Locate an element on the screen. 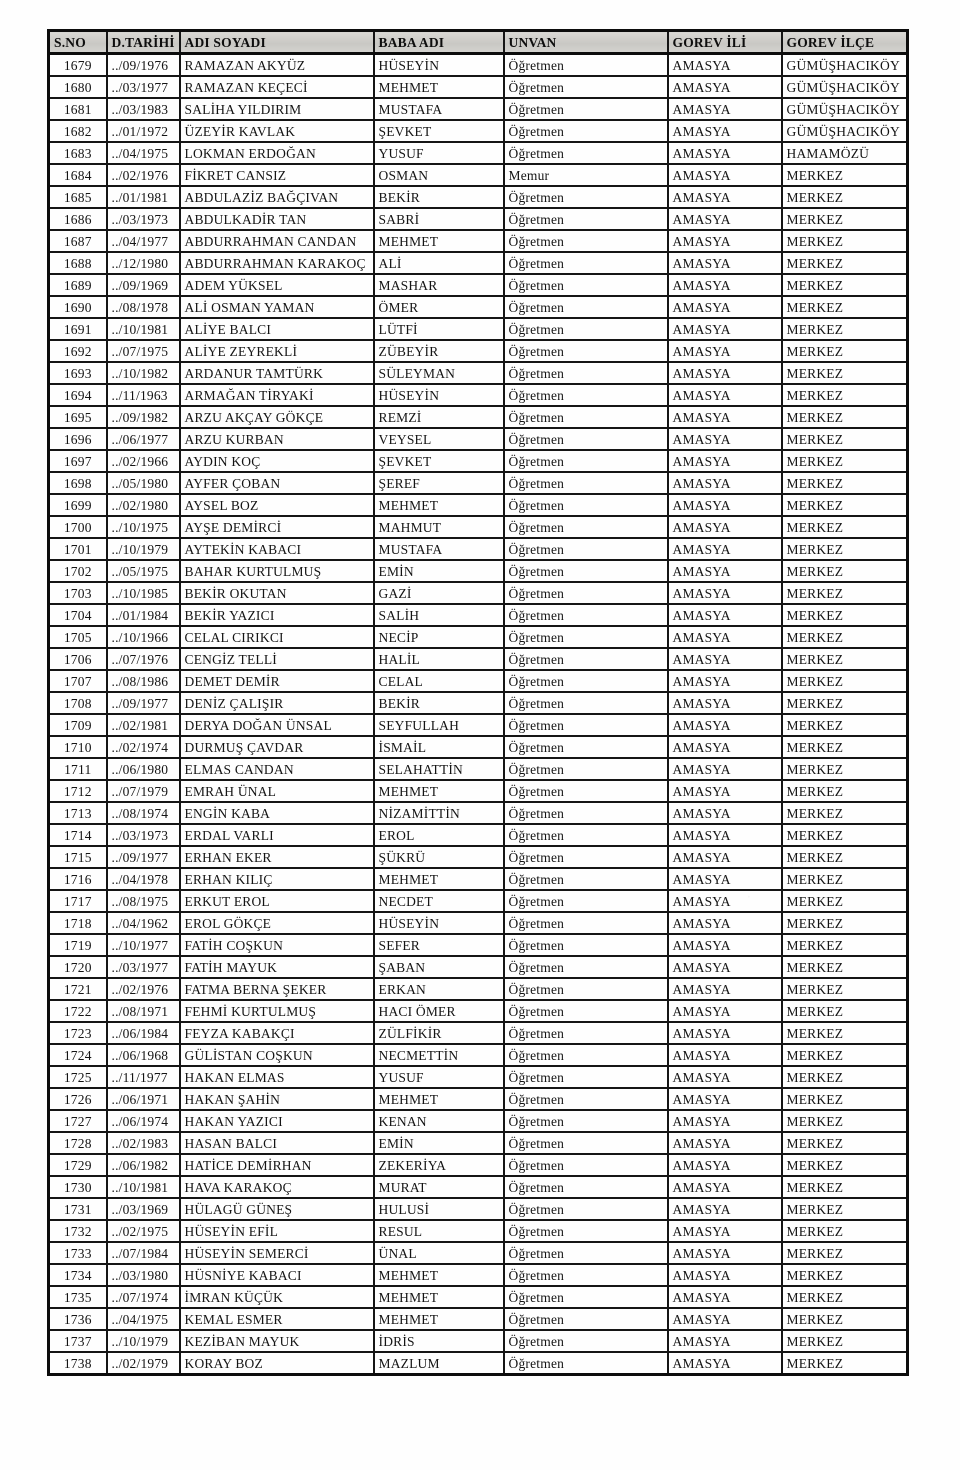  cell-sno: 1733 is located at coordinates (77, 1253).